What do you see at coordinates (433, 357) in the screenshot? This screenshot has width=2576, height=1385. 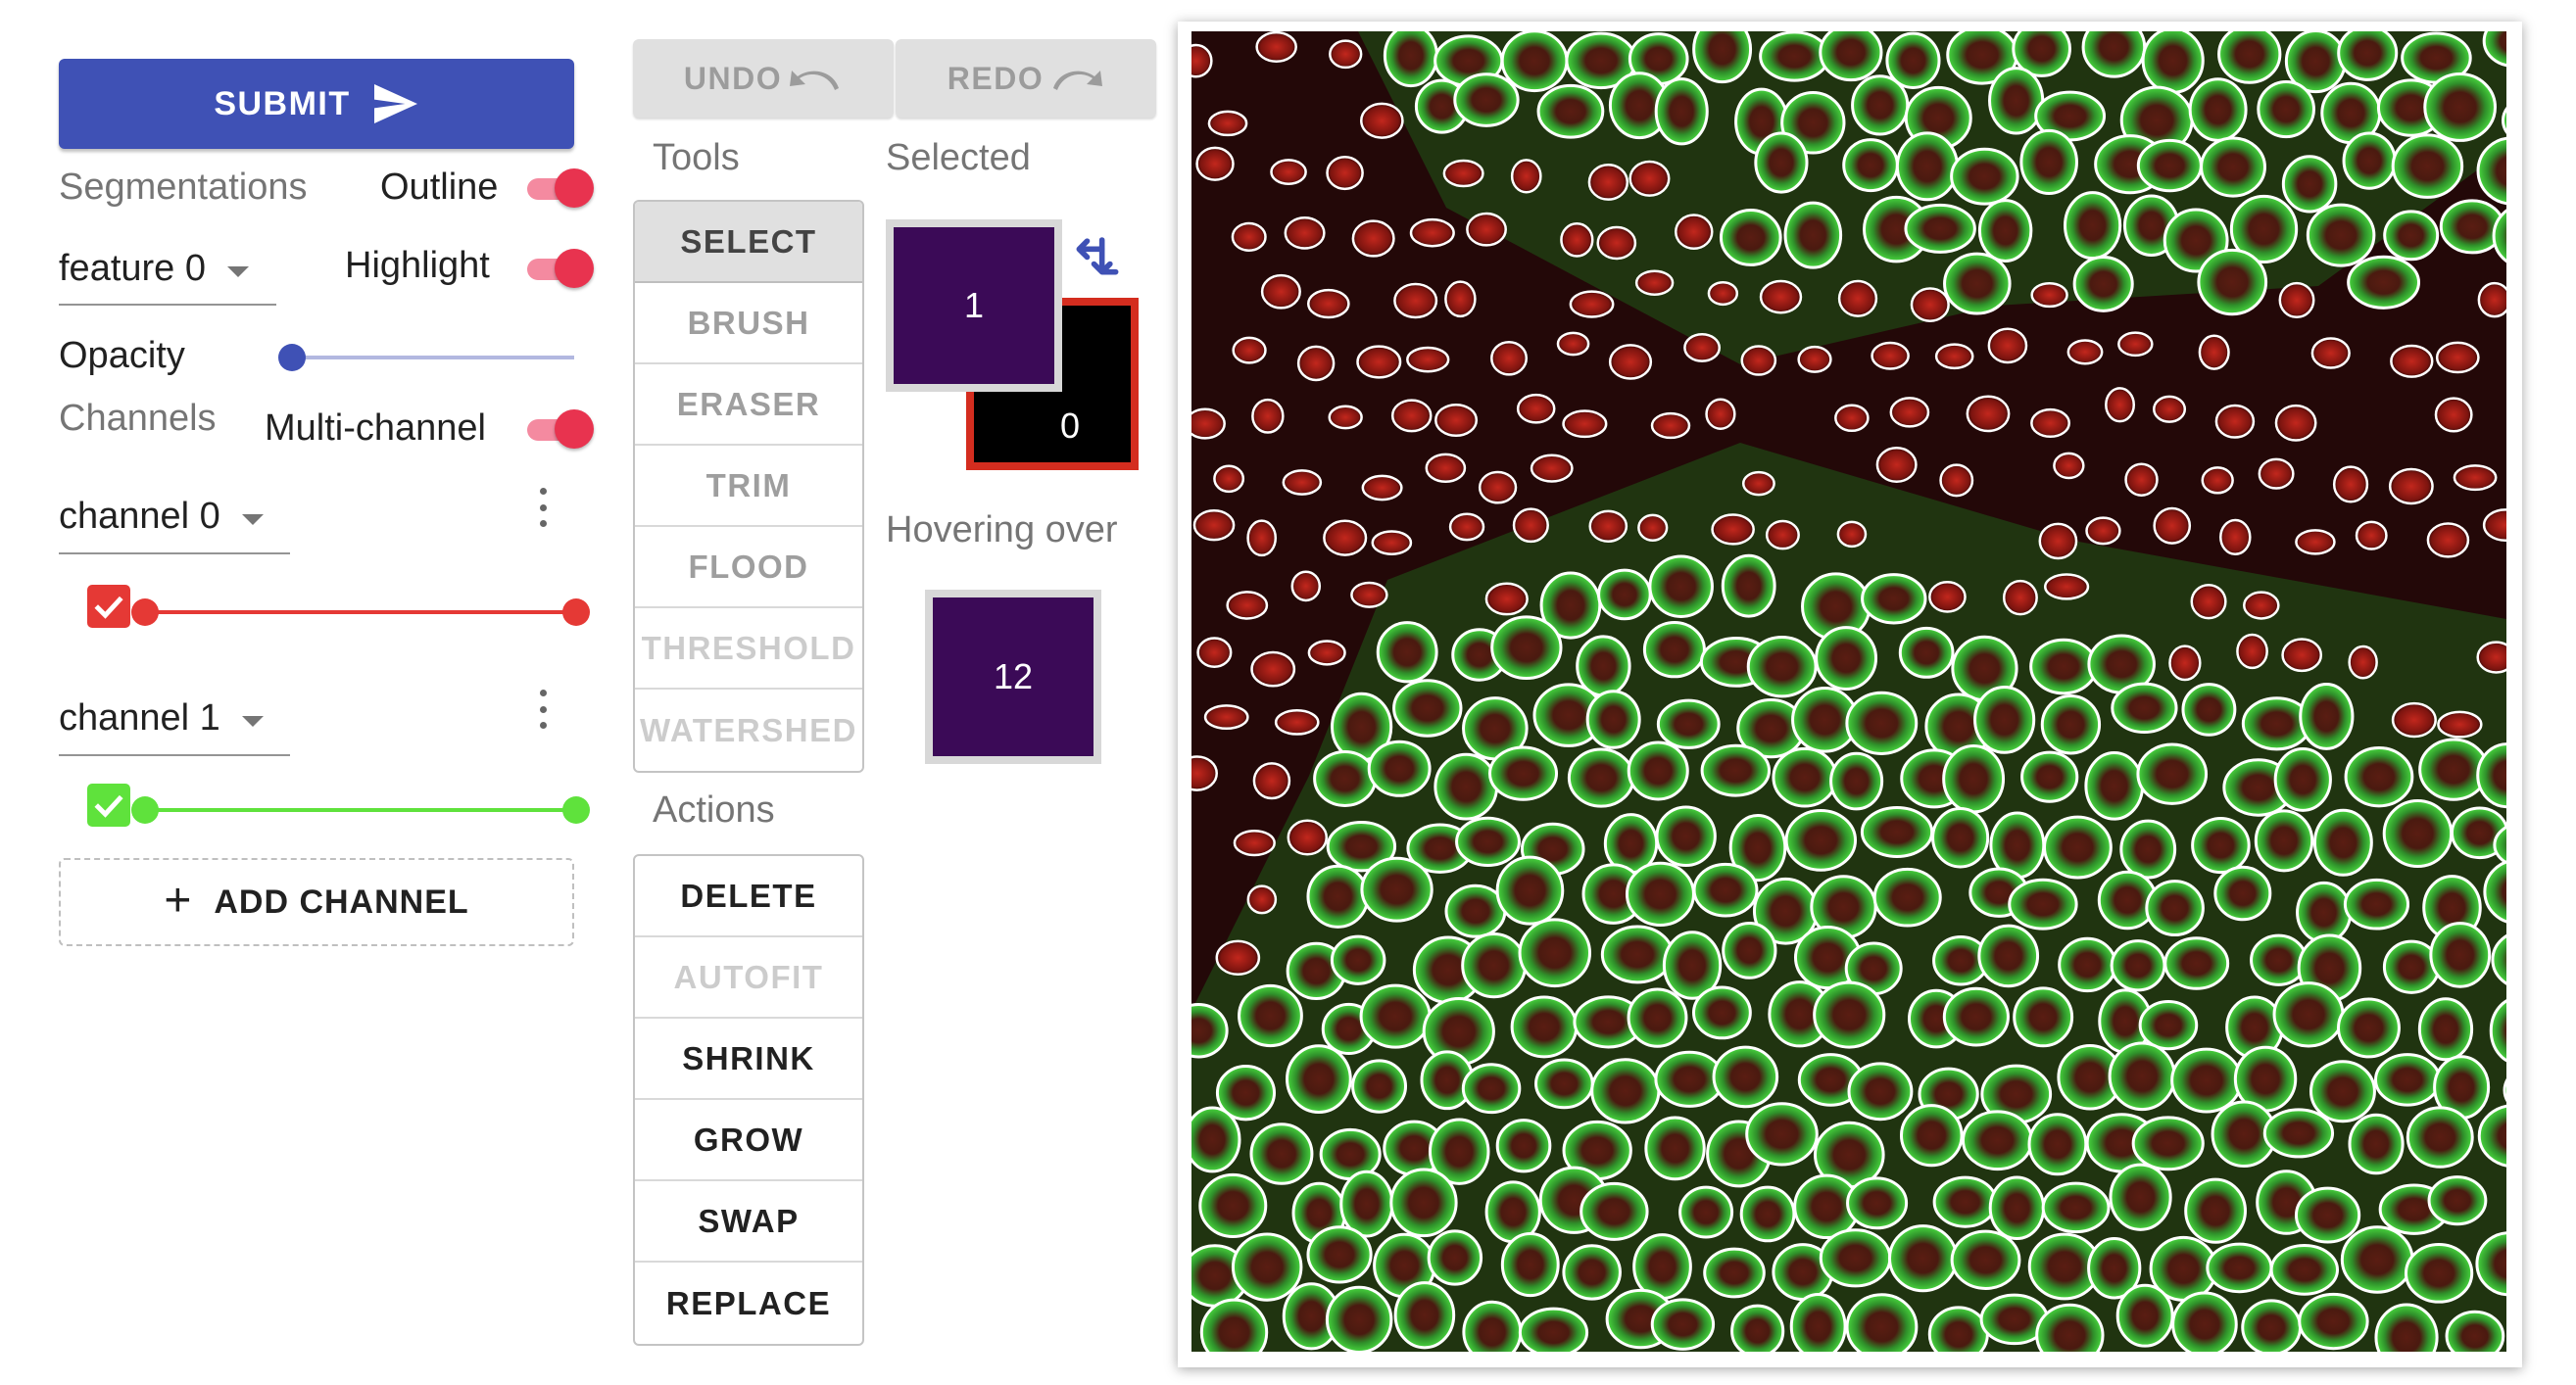 I see `opacity-slider-track` at bounding box center [433, 357].